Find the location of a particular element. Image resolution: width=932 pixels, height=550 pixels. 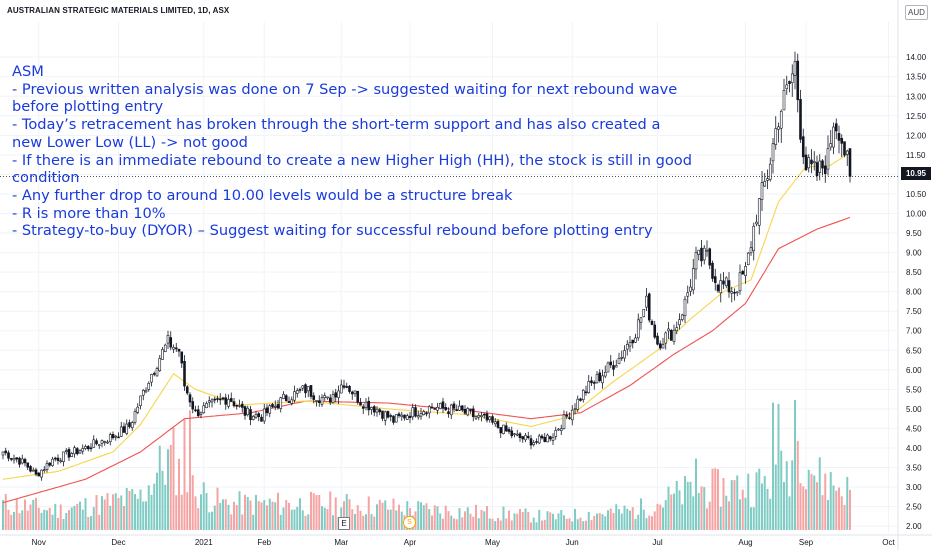

earnings-marker: E is located at coordinates (344, 523).